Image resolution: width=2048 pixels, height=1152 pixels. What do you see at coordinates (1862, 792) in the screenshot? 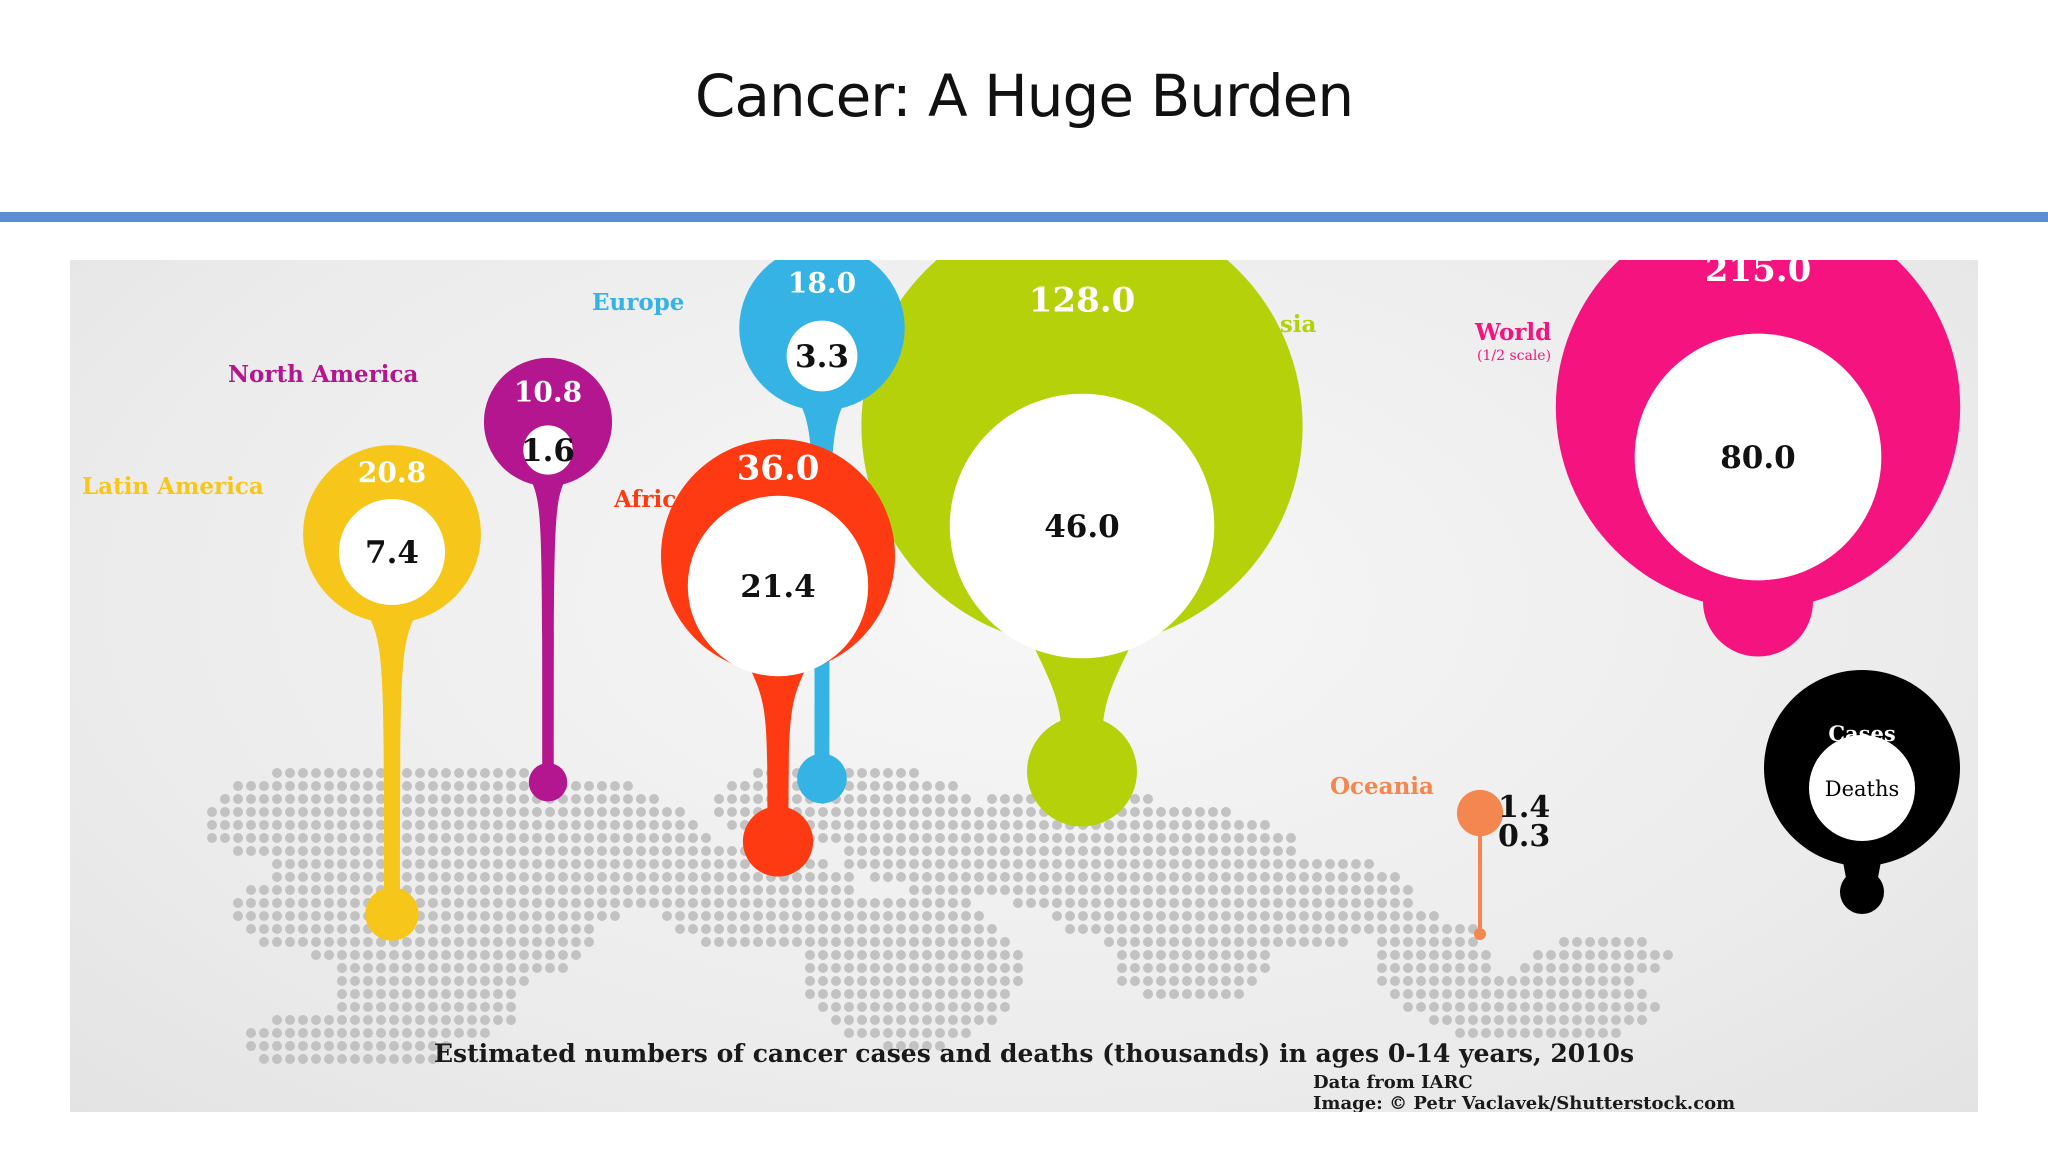
I see `legend: Cases Deaths` at bounding box center [1862, 792].